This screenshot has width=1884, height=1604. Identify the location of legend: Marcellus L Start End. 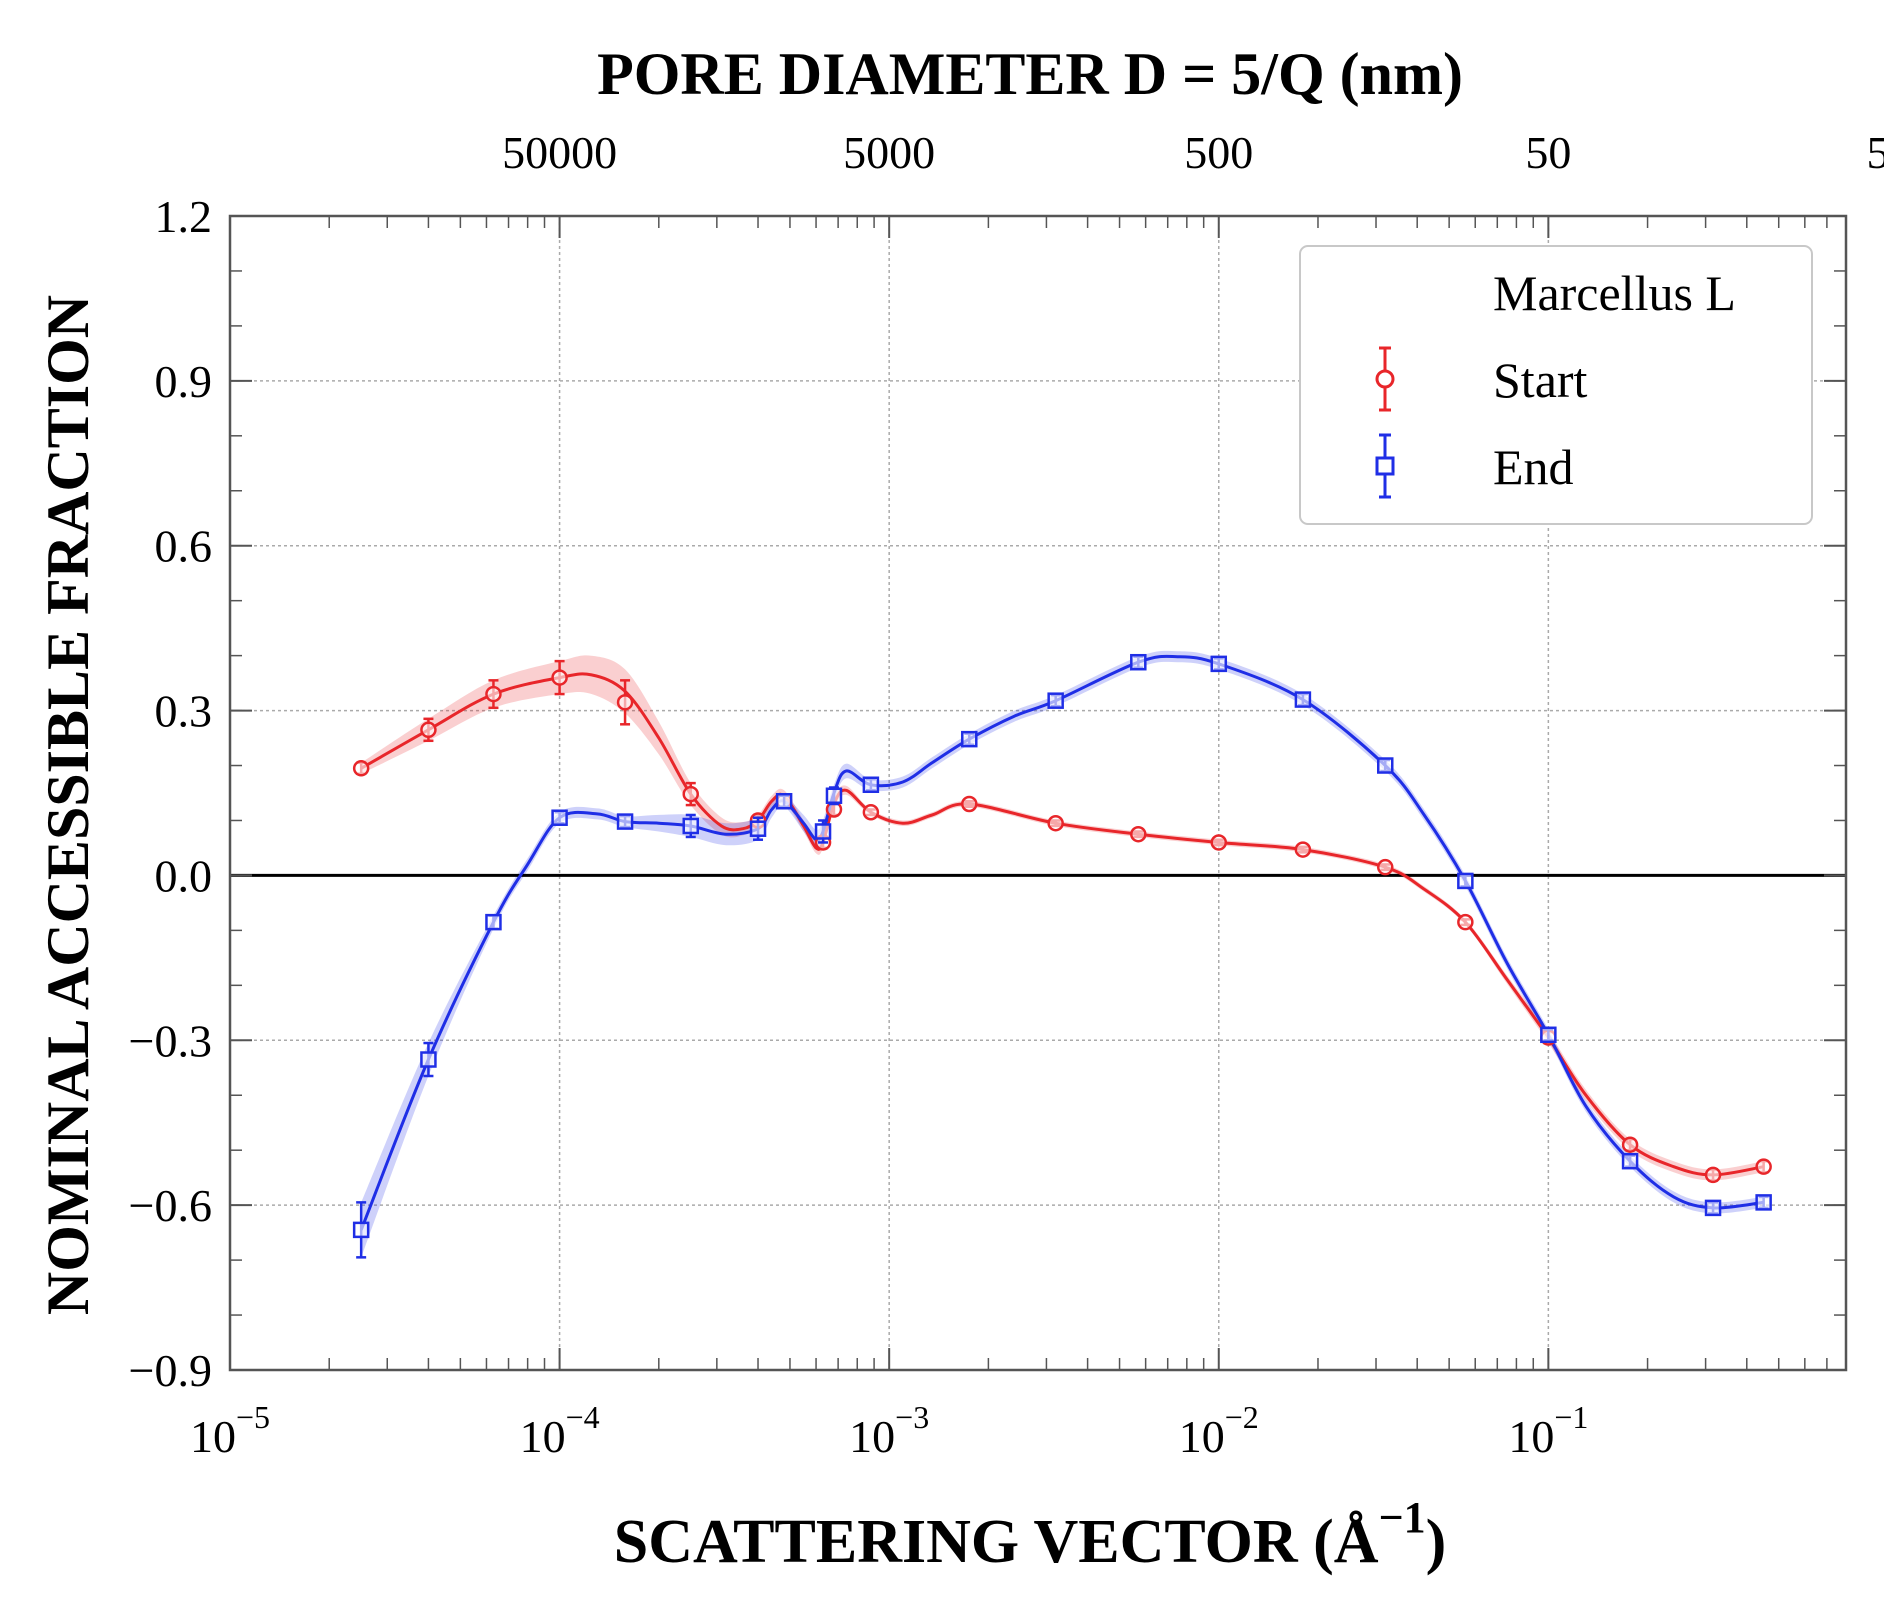
(1556, 385).